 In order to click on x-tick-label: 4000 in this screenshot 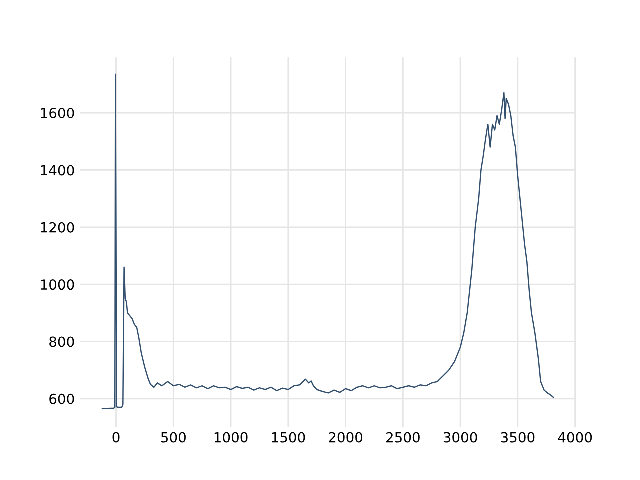, I will do `click(575, 437)`.